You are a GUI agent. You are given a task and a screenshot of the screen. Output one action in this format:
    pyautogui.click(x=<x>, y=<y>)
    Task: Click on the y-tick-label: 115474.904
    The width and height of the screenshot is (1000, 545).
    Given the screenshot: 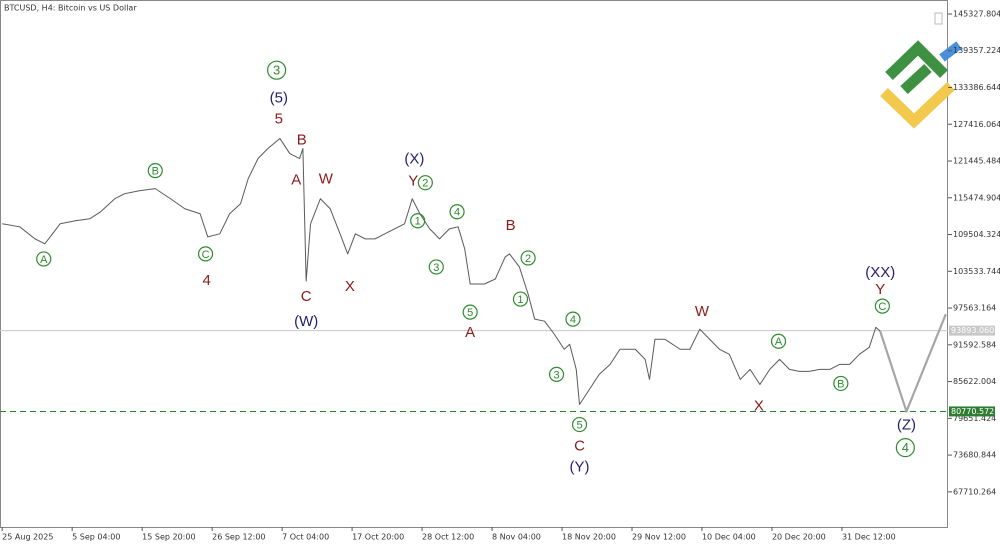 What is the action you would take?
    pyautogui.click(x=976, y=197)
    